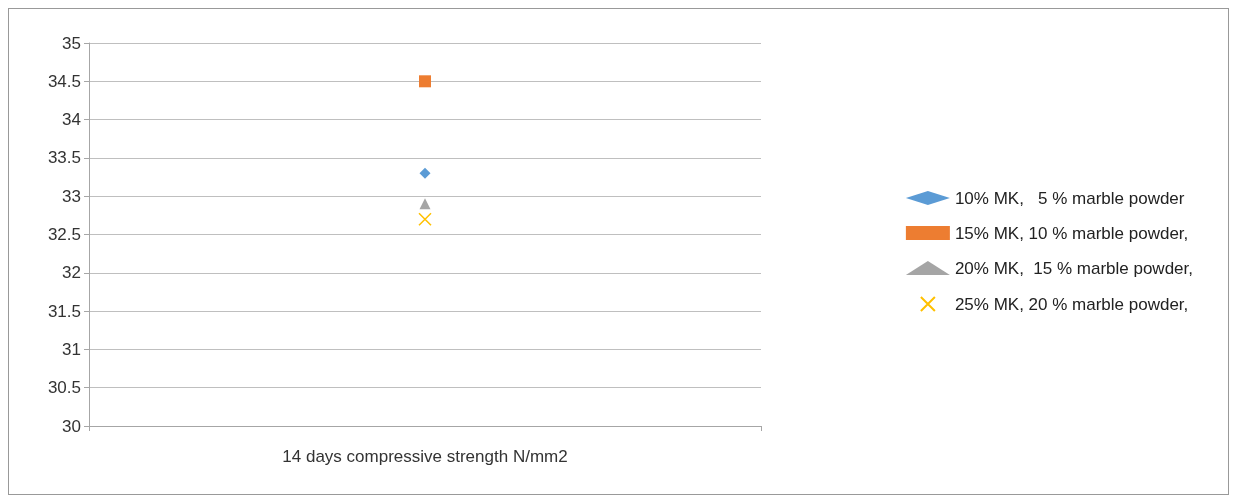 The image size is (1237, 503). Describe the element at coordinates (1069, 198) in the screenshot. I see `legend-label: 10% MK, 5 % marble powder` at that location.